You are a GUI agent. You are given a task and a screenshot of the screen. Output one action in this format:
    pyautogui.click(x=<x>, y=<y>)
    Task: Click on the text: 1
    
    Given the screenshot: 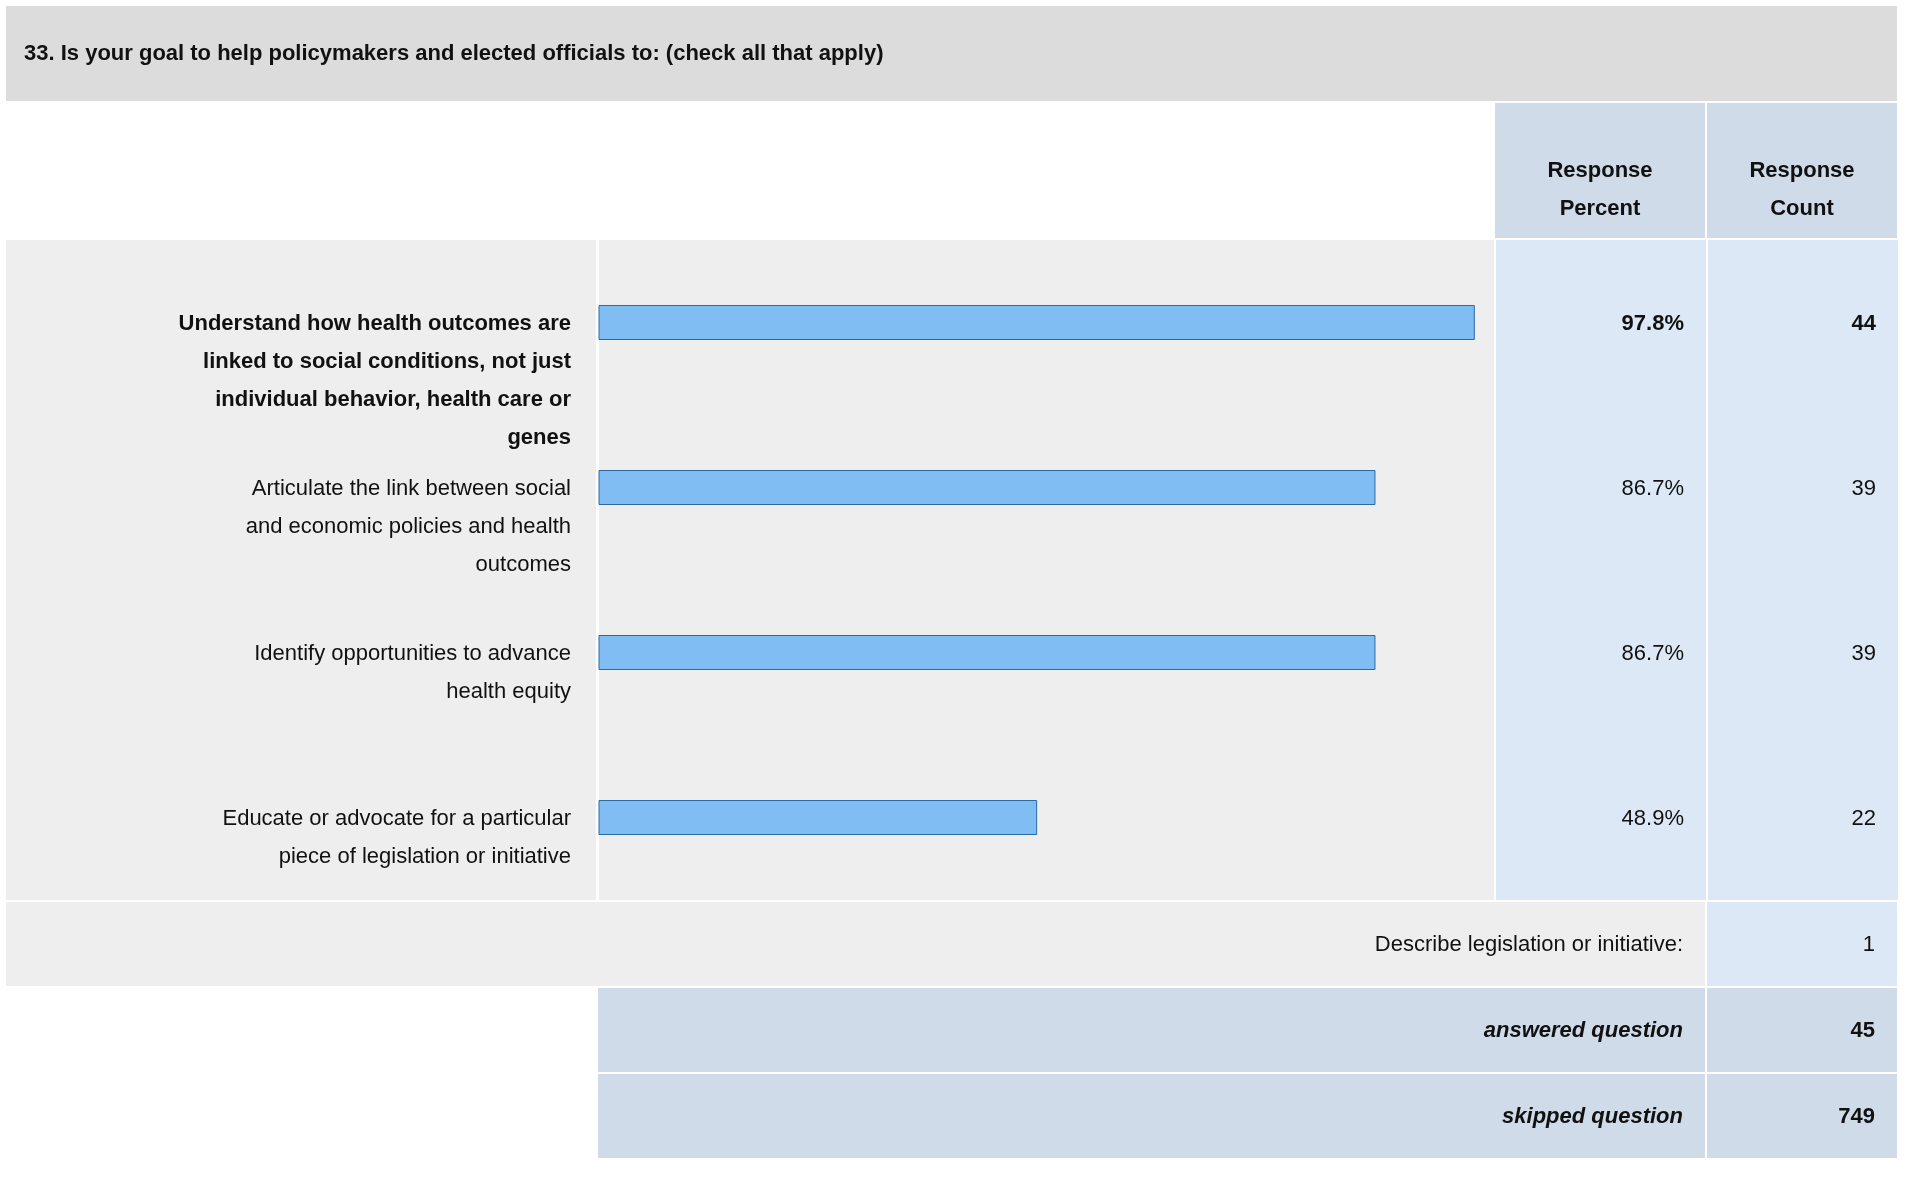 What is the action you would take?
    pyautogui.click(x=1868, y=943)
    